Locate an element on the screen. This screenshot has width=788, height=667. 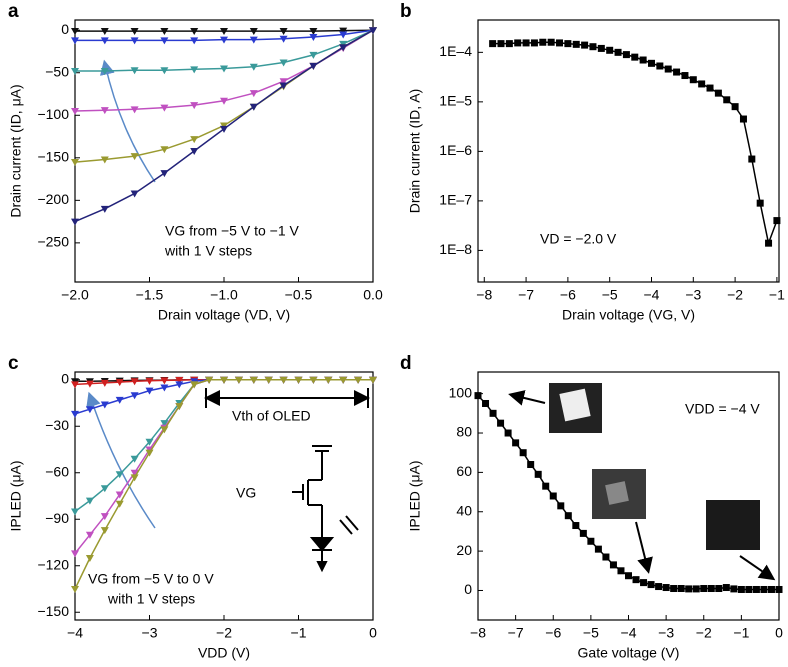
y-tick-label: −150 is located at coordinates (53, 611).